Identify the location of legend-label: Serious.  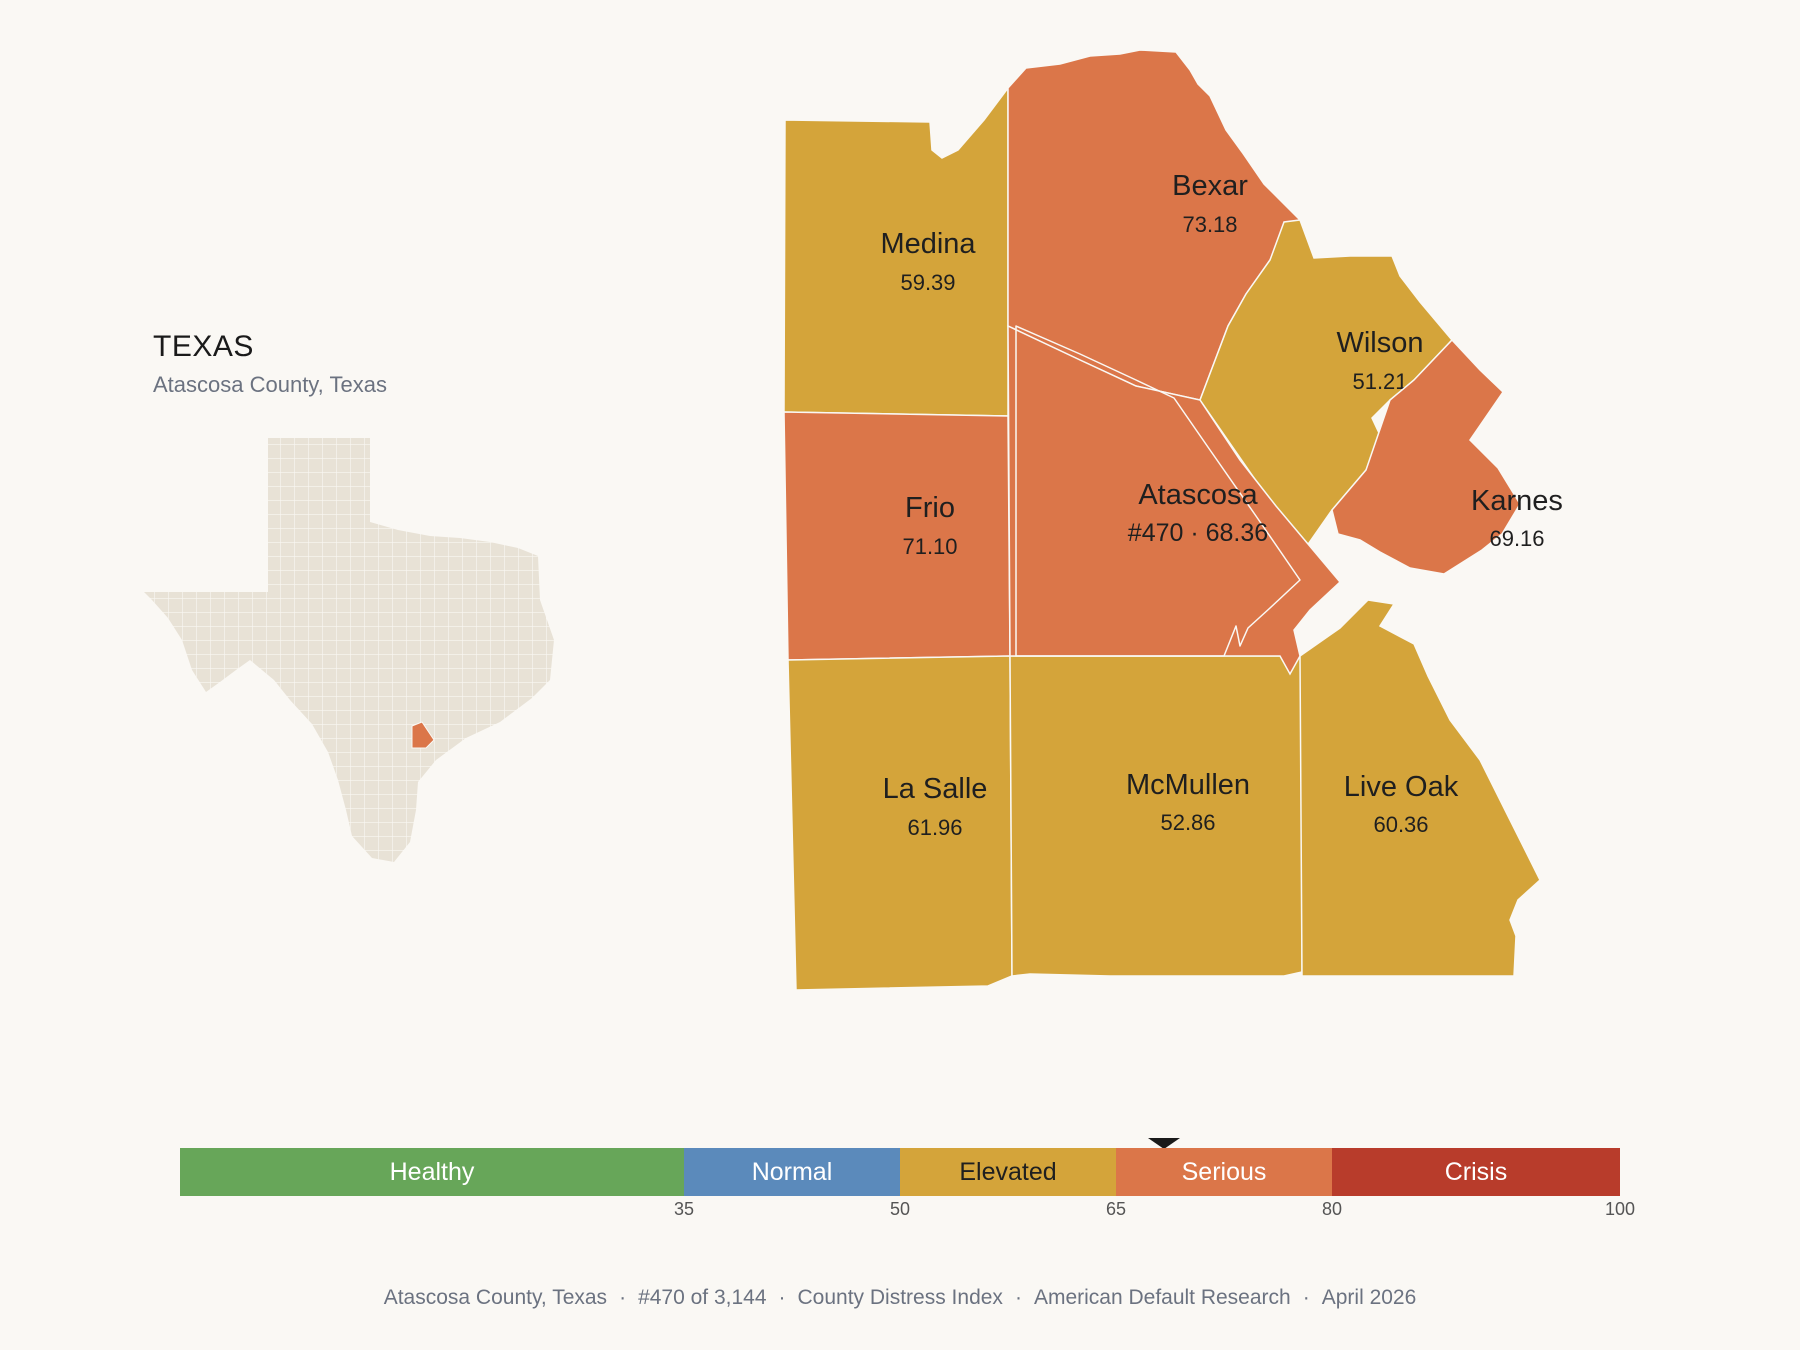
(1224, 1171).